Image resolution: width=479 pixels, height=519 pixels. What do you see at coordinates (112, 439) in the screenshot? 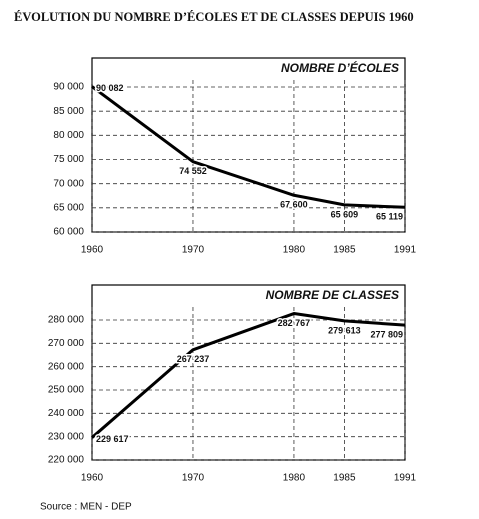
I see `data-label: 229 617` at bounding box center [112, 439].